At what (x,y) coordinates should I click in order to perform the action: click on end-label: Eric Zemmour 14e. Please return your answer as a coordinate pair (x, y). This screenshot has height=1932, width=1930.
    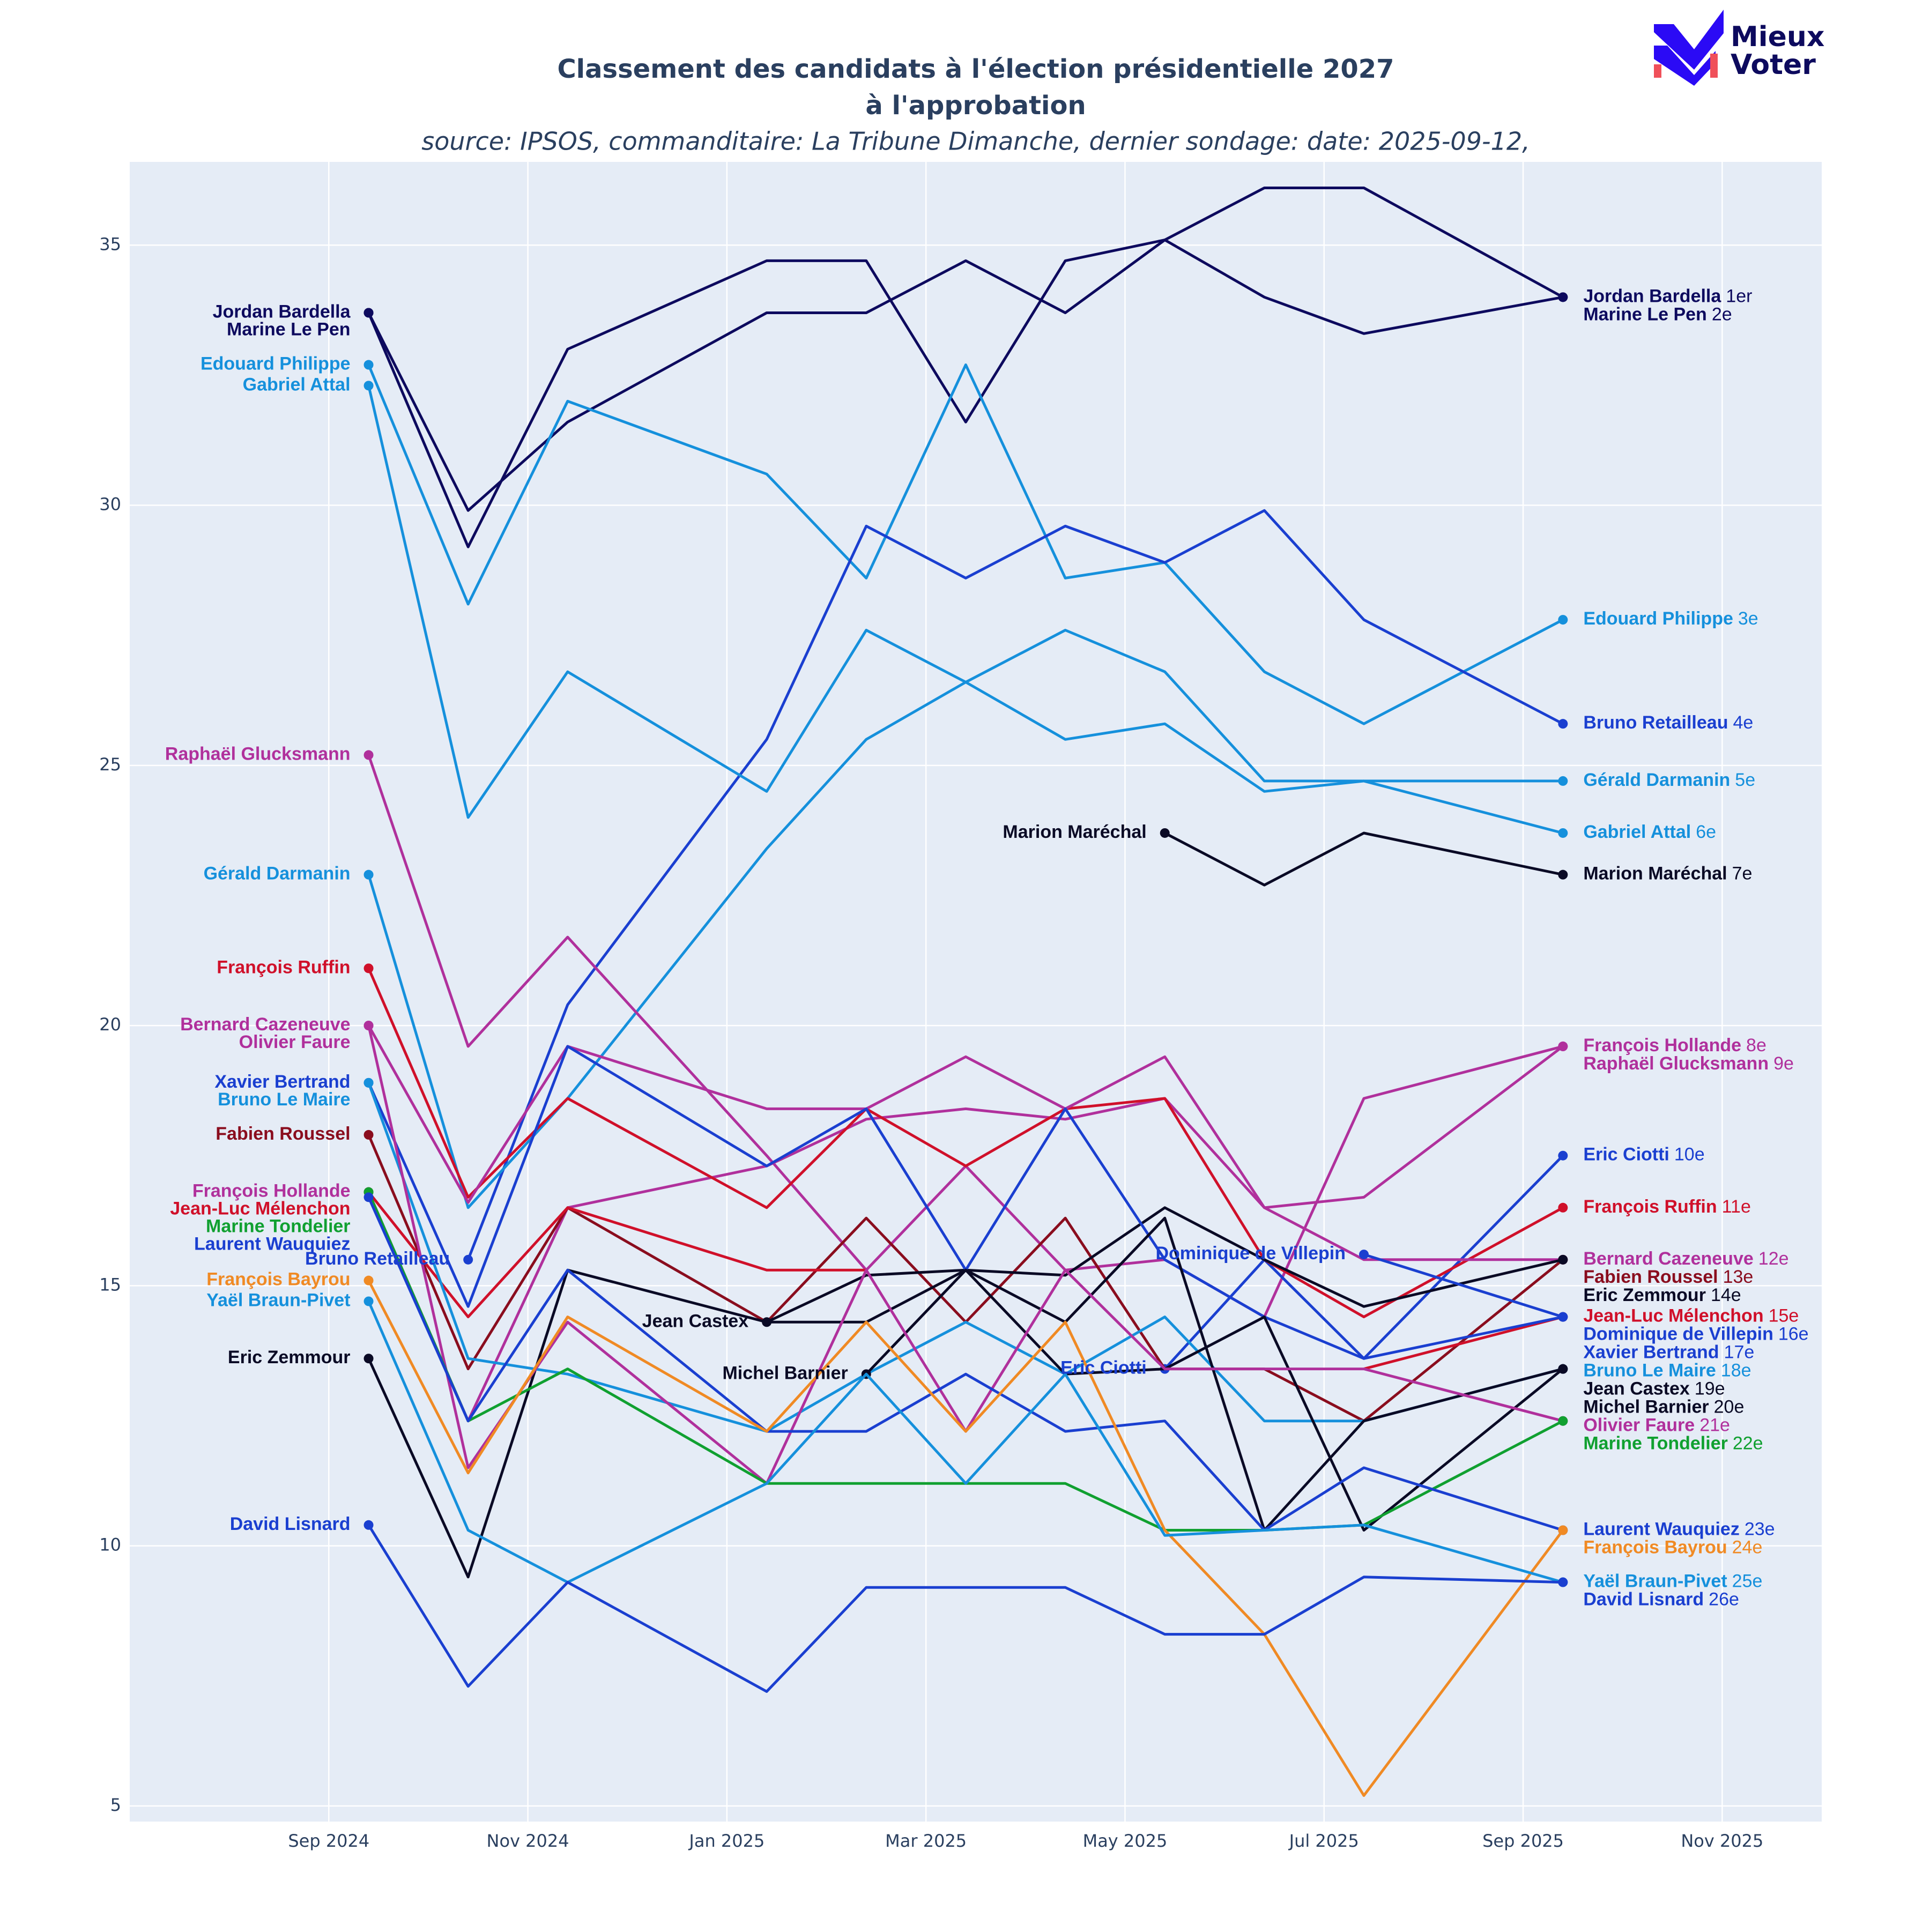
    Looking at the image, I should click on (1662, 1295).